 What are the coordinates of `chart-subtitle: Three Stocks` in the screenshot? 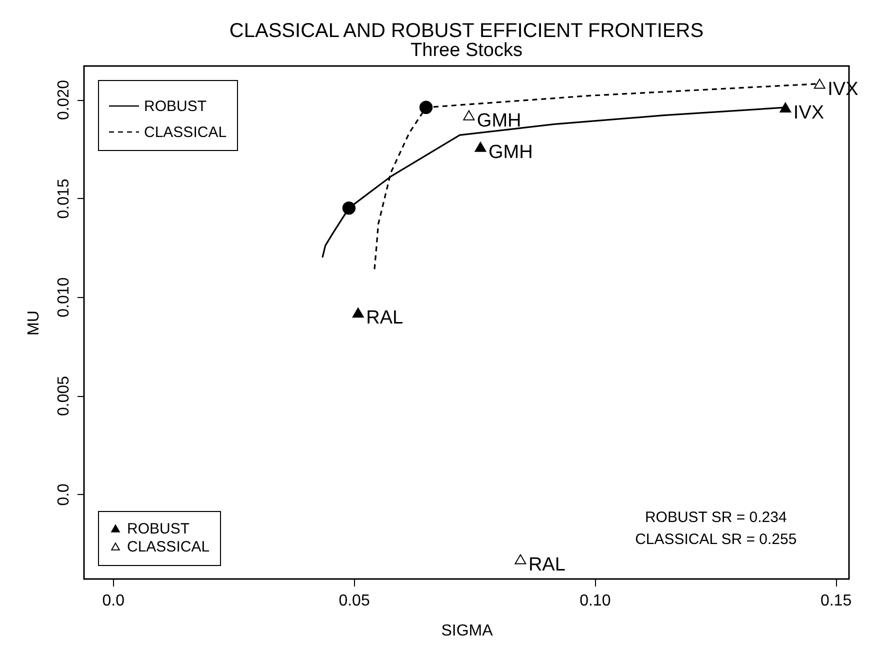 It's located at (466, 50).